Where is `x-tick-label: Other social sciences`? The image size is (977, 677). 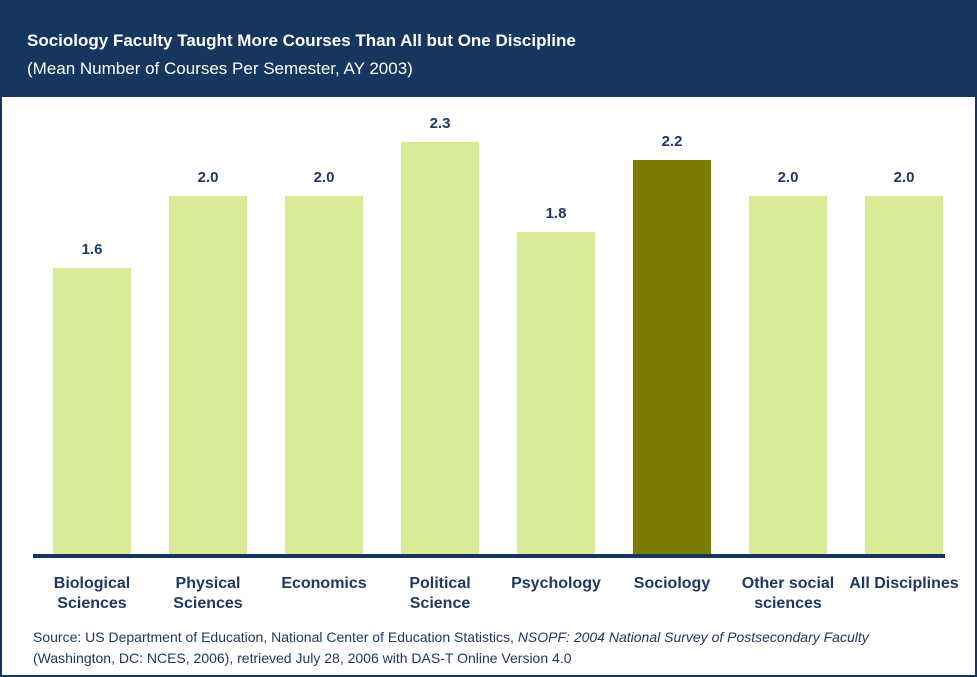 x-tick-label: Other social sciences is located at coordinates (788, 593).